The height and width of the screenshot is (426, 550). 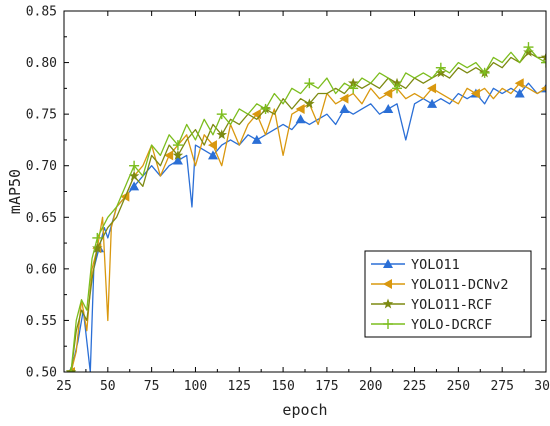 What do you see at coordinates (451, 325) in the screenshot?
I see `legend-label: YOLO-DCRCF` at bounding box center [451, 325].